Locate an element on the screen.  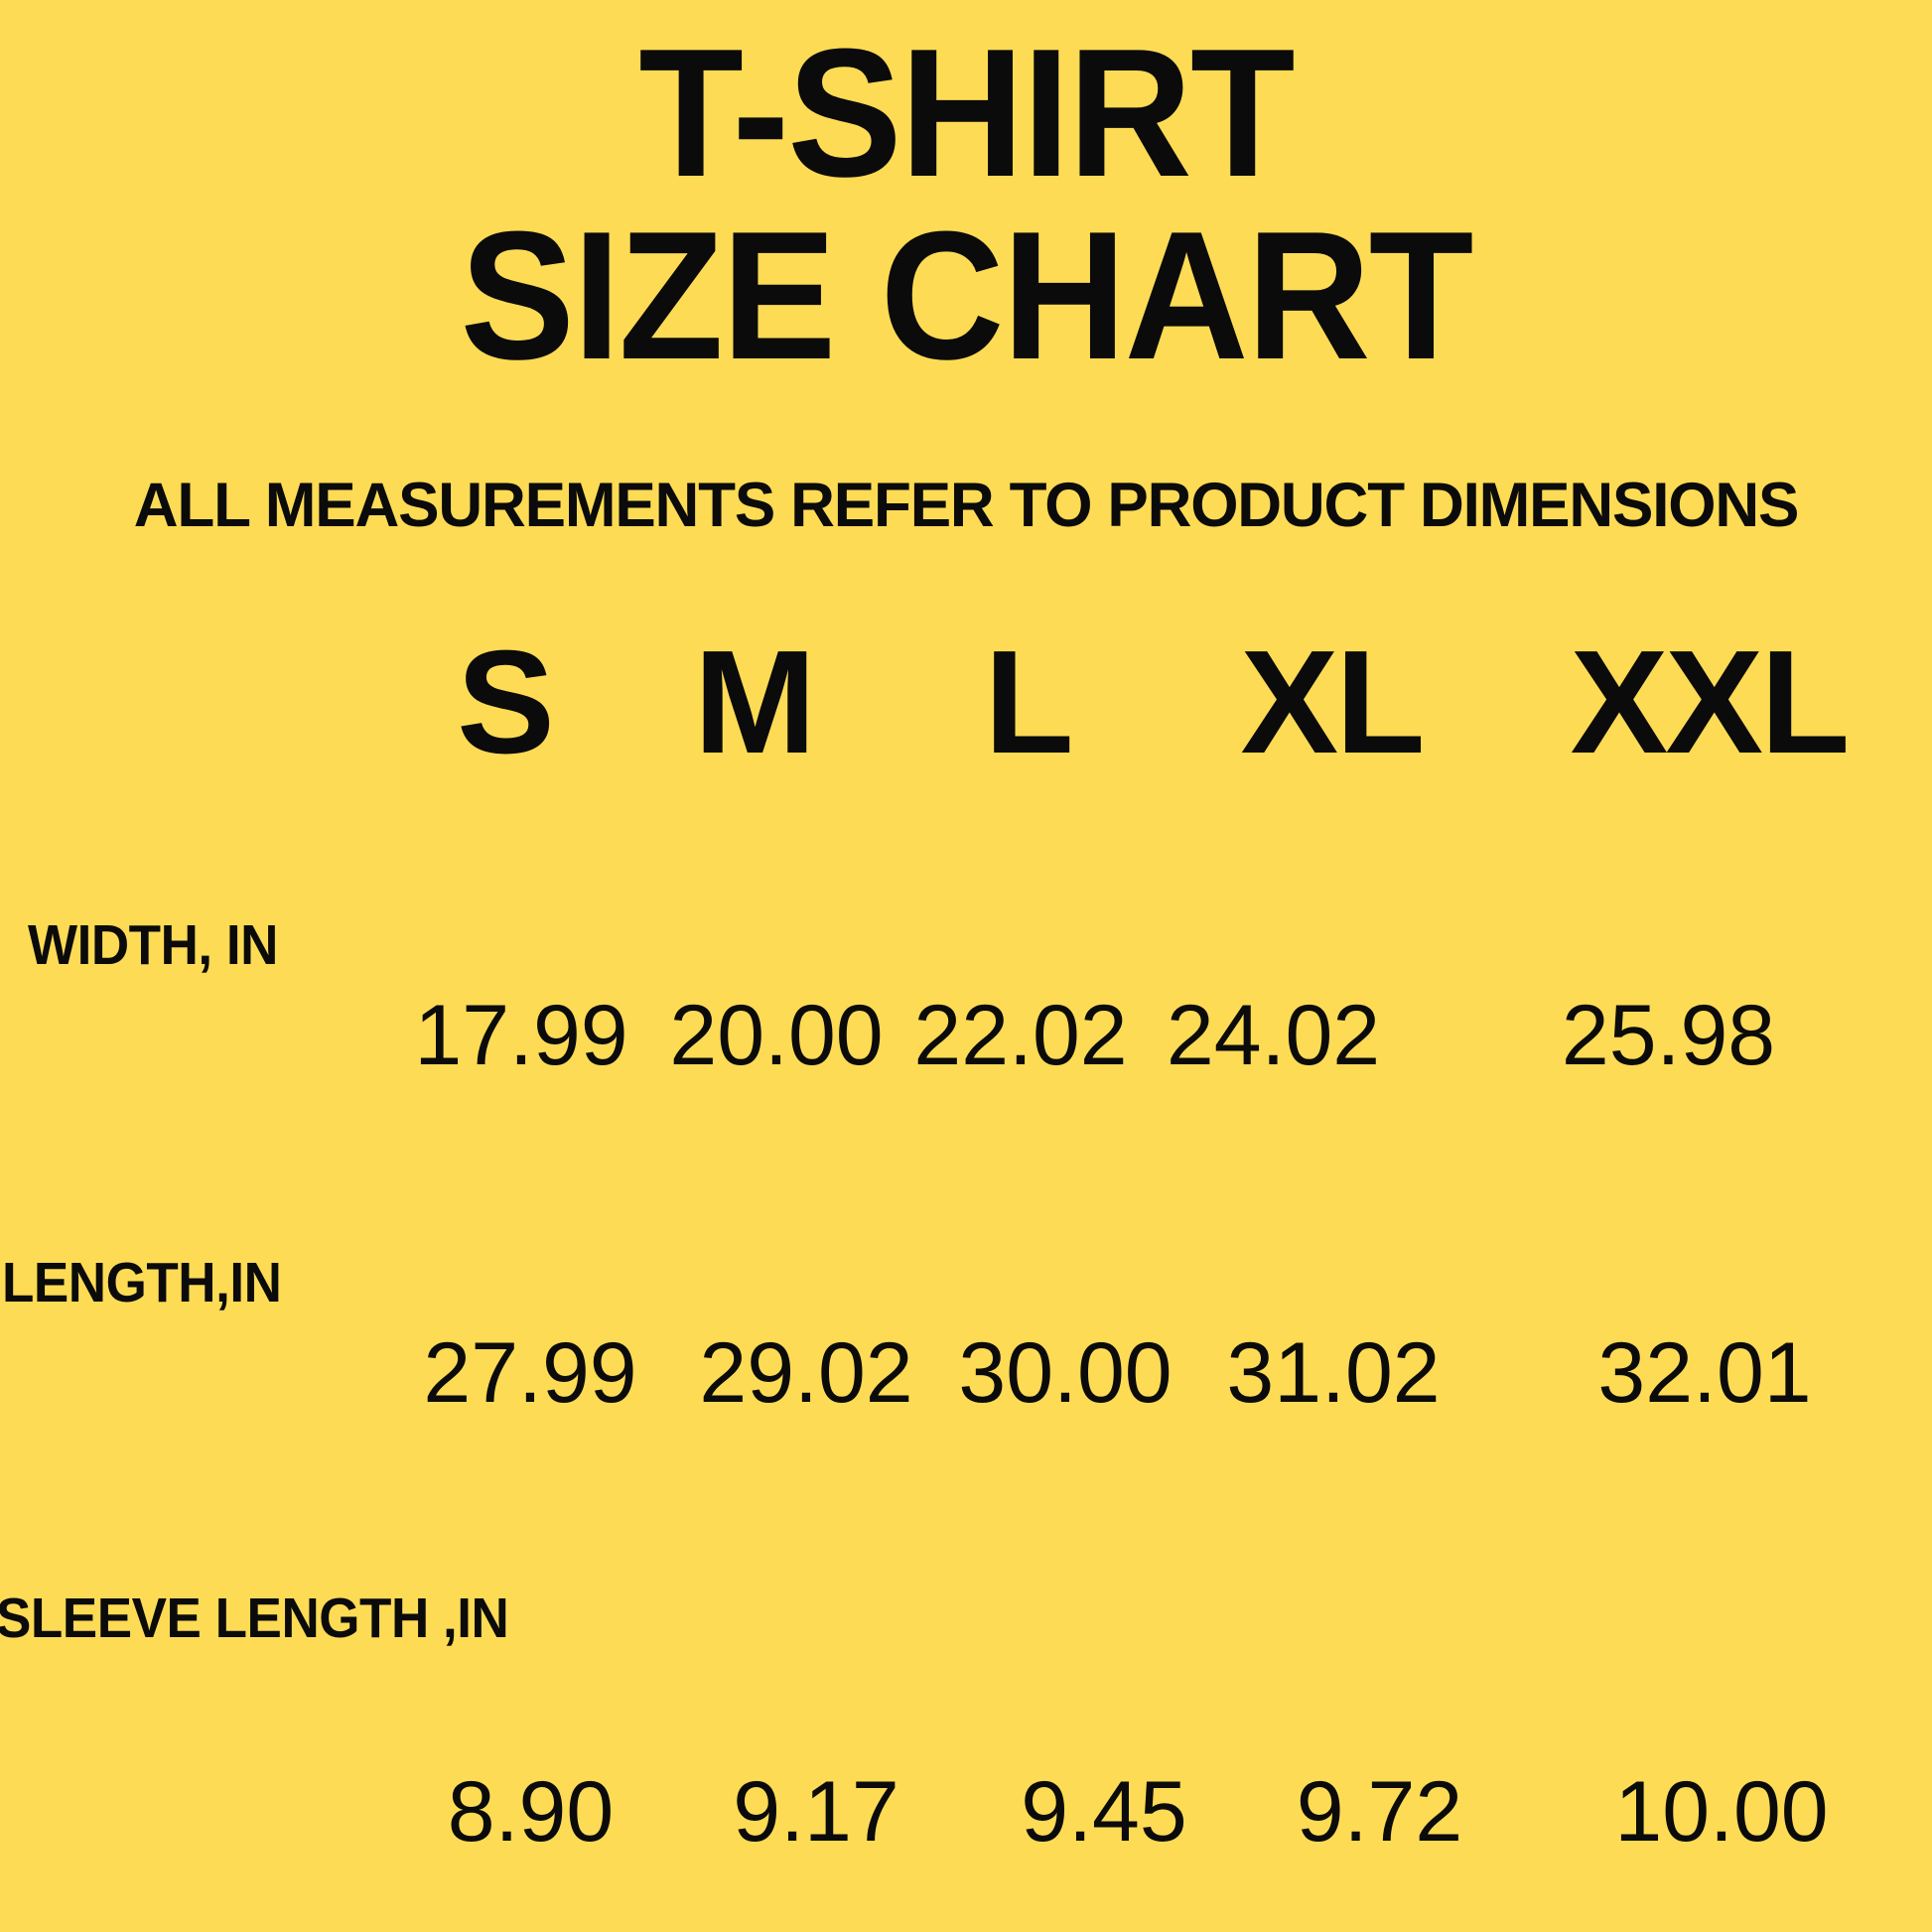
value-row-length: 27.99 29.02 30.00 31.02 32.01 is located at coordinates (1160, 1373).